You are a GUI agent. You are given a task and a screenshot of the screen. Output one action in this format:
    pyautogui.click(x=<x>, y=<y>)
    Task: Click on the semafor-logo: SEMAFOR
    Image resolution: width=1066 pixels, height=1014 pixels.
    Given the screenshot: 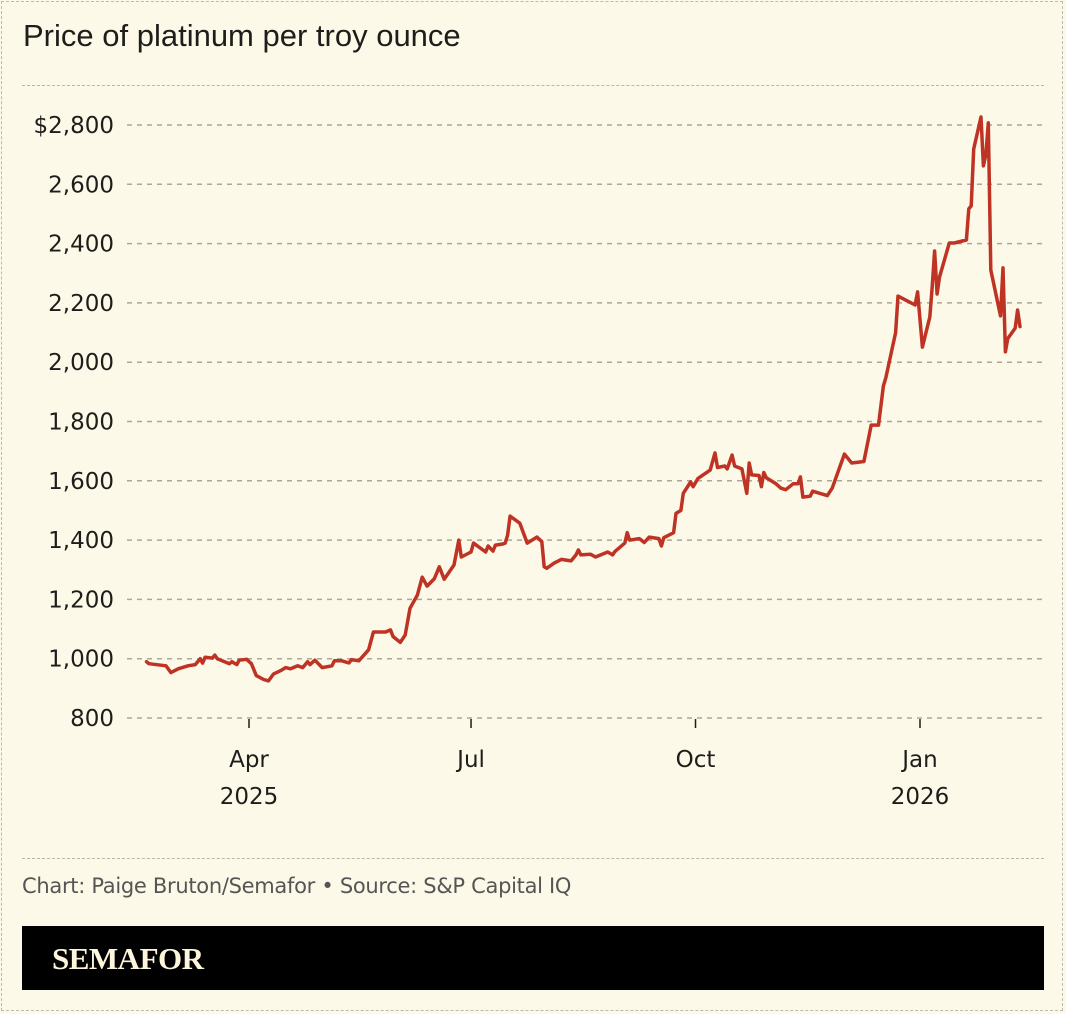 What is the action you would take?
    pyautogui.click(x=128, y=958)
    